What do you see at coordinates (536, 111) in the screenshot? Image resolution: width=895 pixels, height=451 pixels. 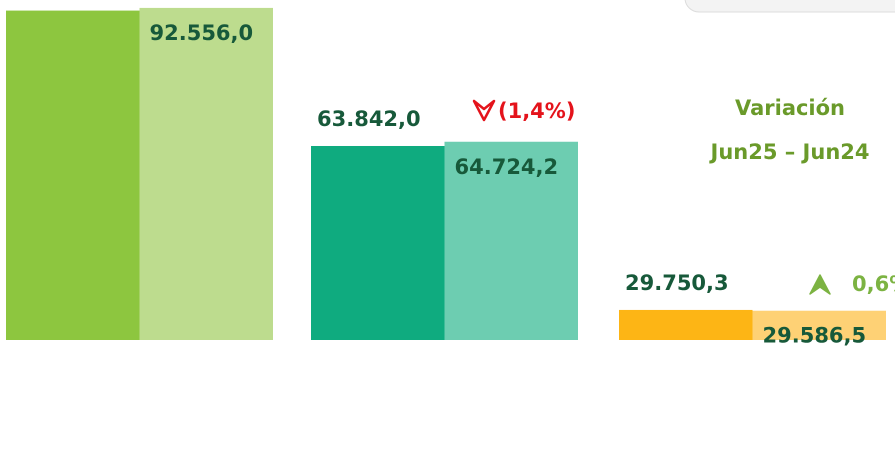 I see `annotation: (1,4%)` at bounding box center [536, 111].